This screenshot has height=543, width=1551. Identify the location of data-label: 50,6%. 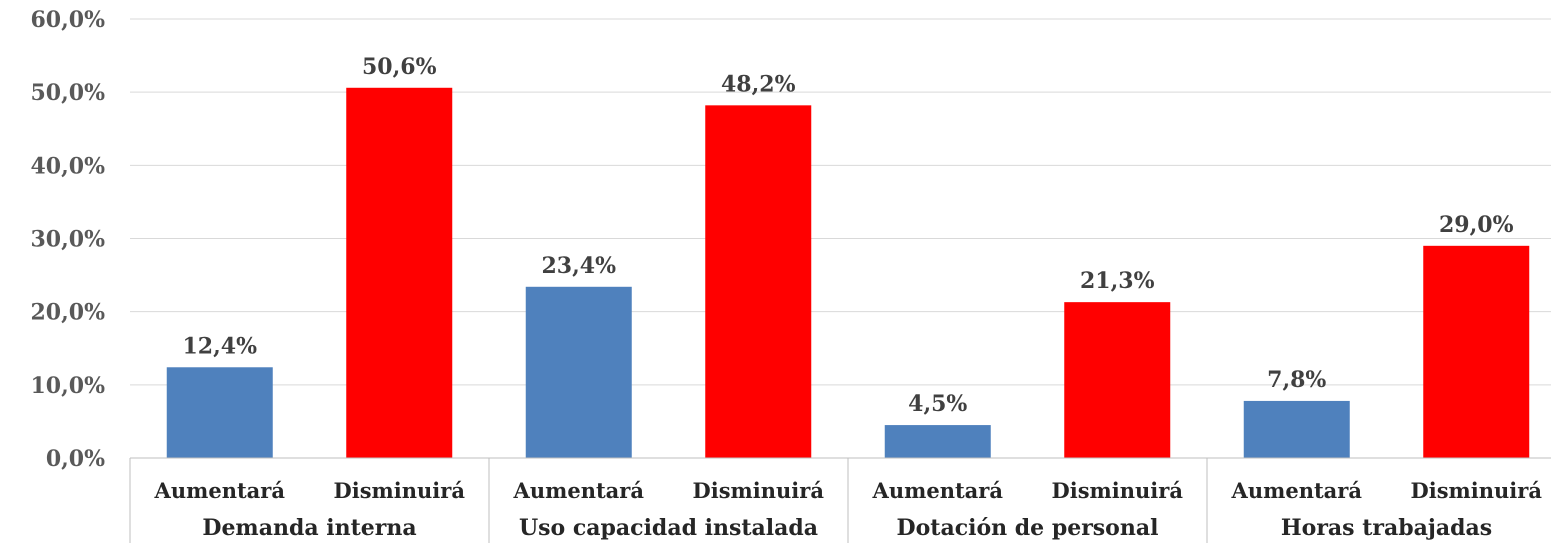
(399, 67).